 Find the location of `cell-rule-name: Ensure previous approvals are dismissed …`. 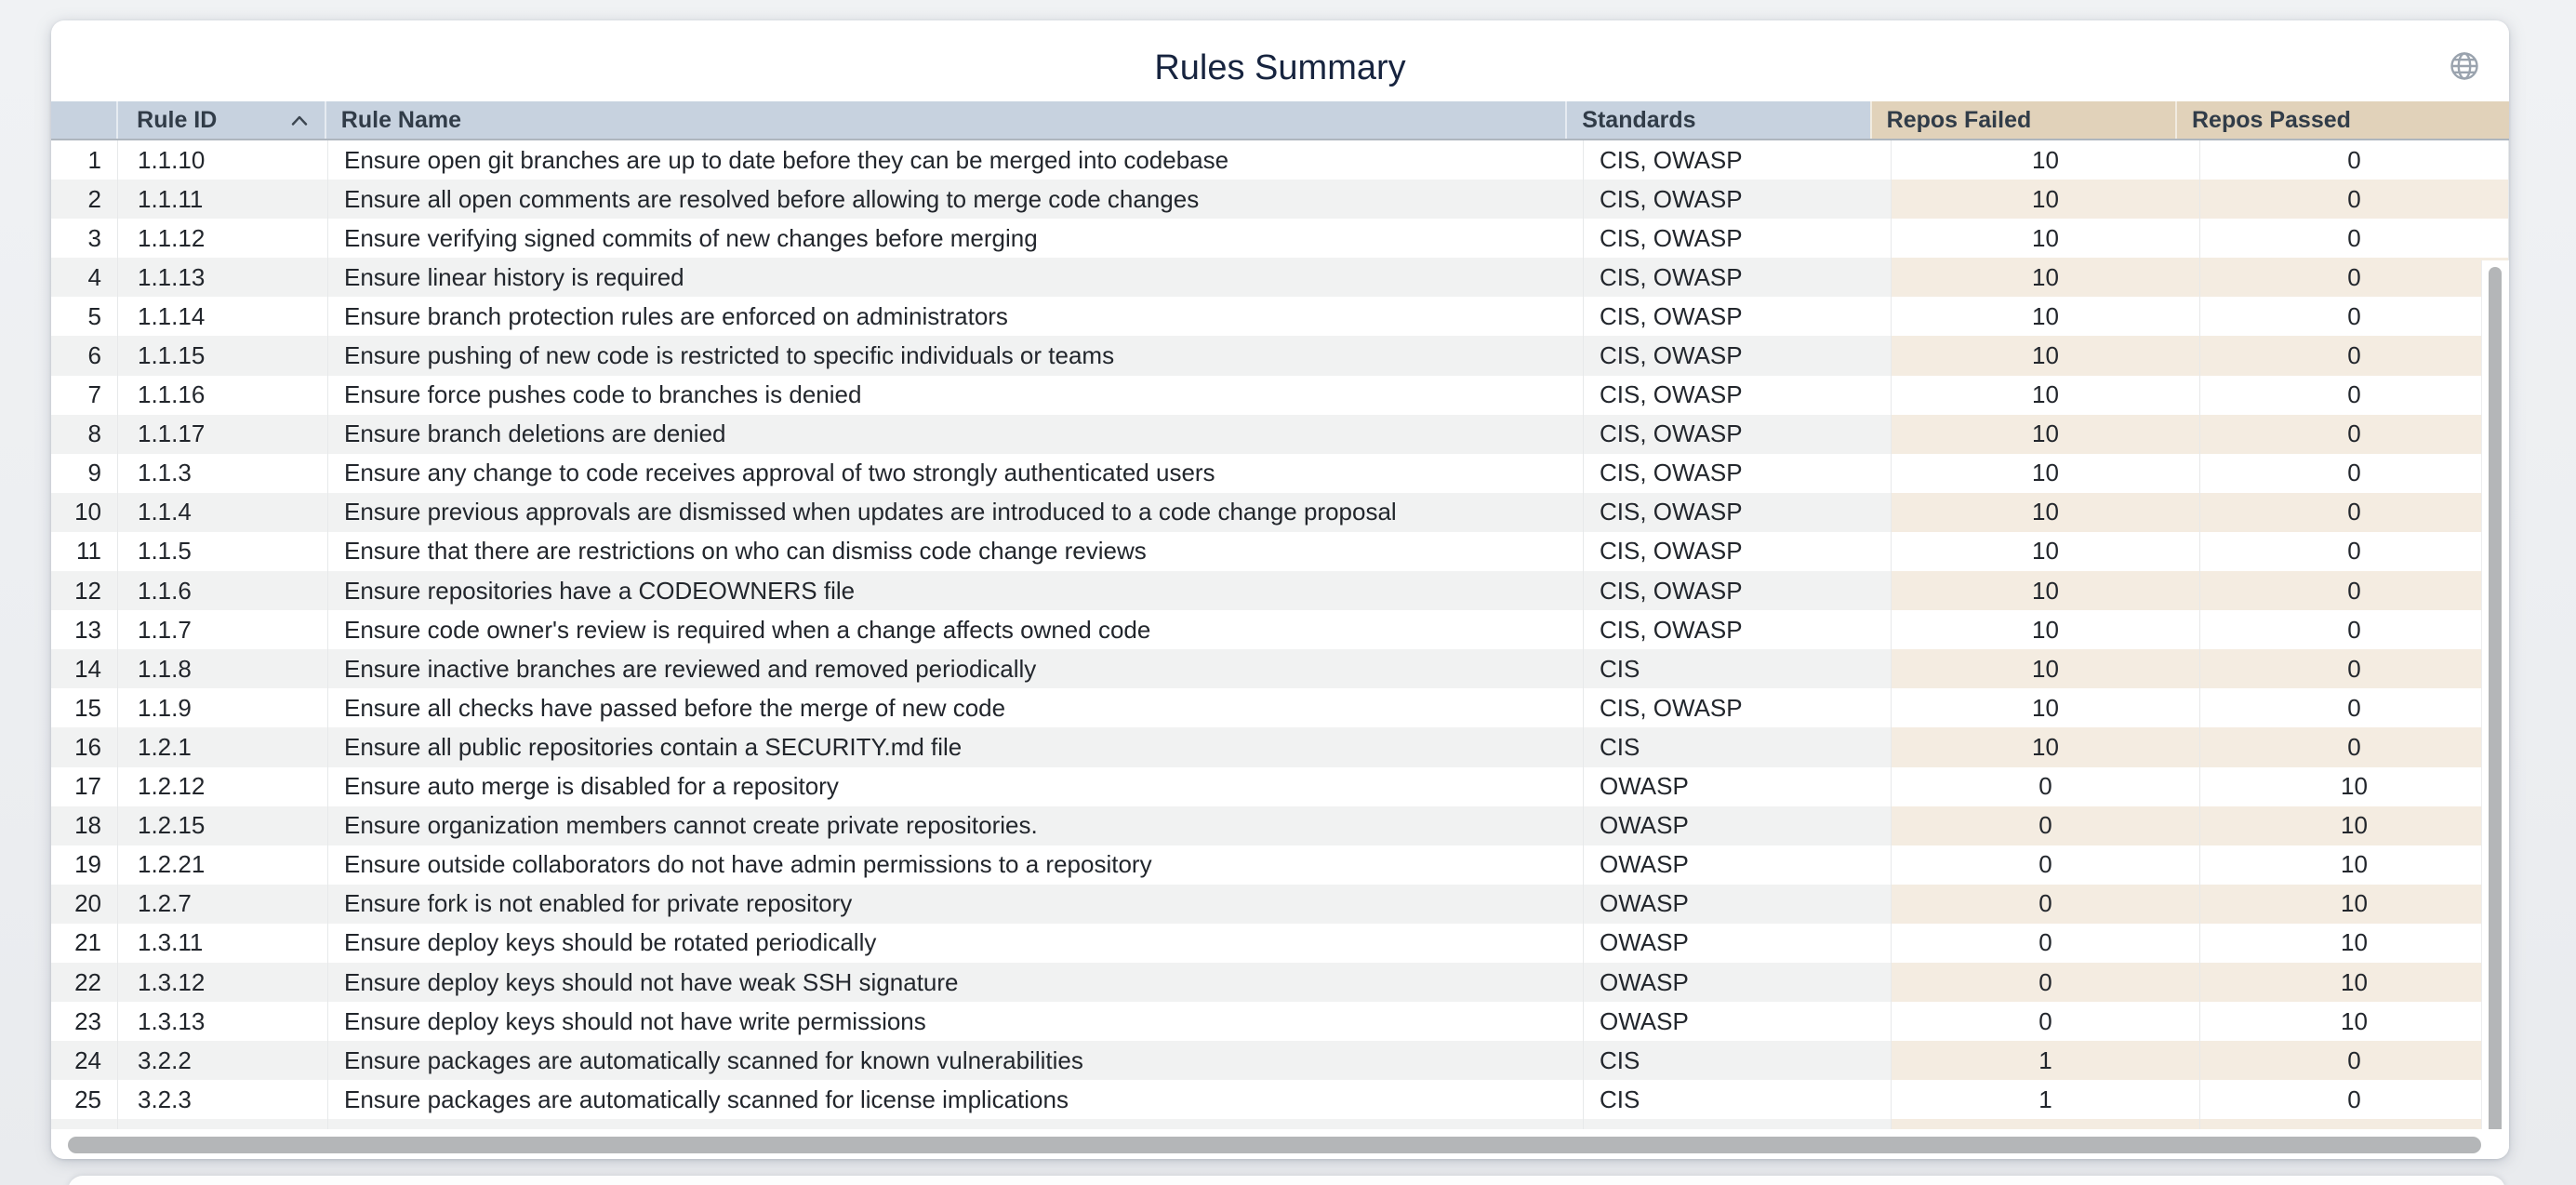

cell-rule-name: Ensure previous approvals are dismissed … is located at coordinates (955, 512).